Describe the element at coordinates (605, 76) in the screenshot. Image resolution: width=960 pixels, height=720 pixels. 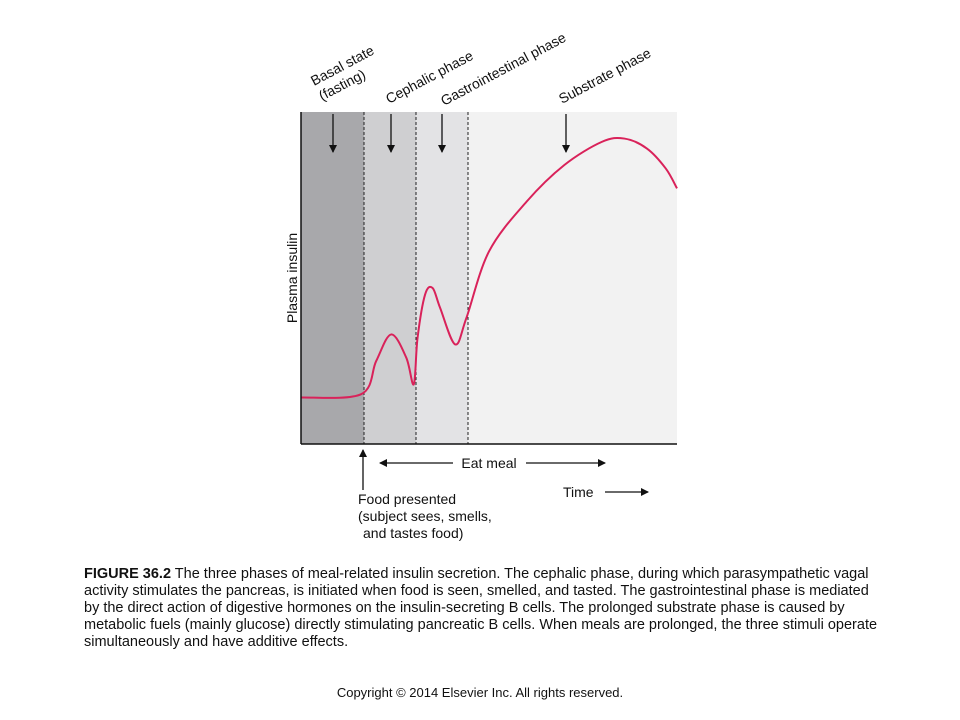
I see `phase-label: Substrate phase` at that location.